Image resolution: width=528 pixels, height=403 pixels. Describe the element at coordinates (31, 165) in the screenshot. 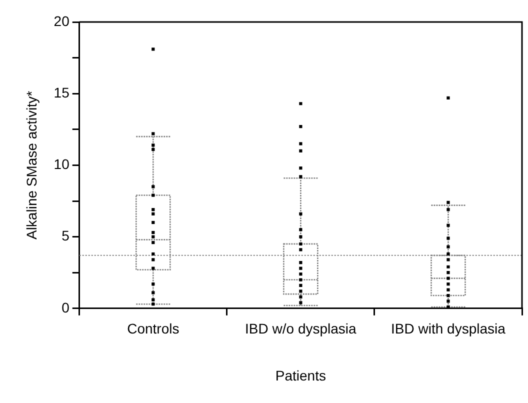

I see `y-axis-title: Alkaline SMase activity*` at that location.